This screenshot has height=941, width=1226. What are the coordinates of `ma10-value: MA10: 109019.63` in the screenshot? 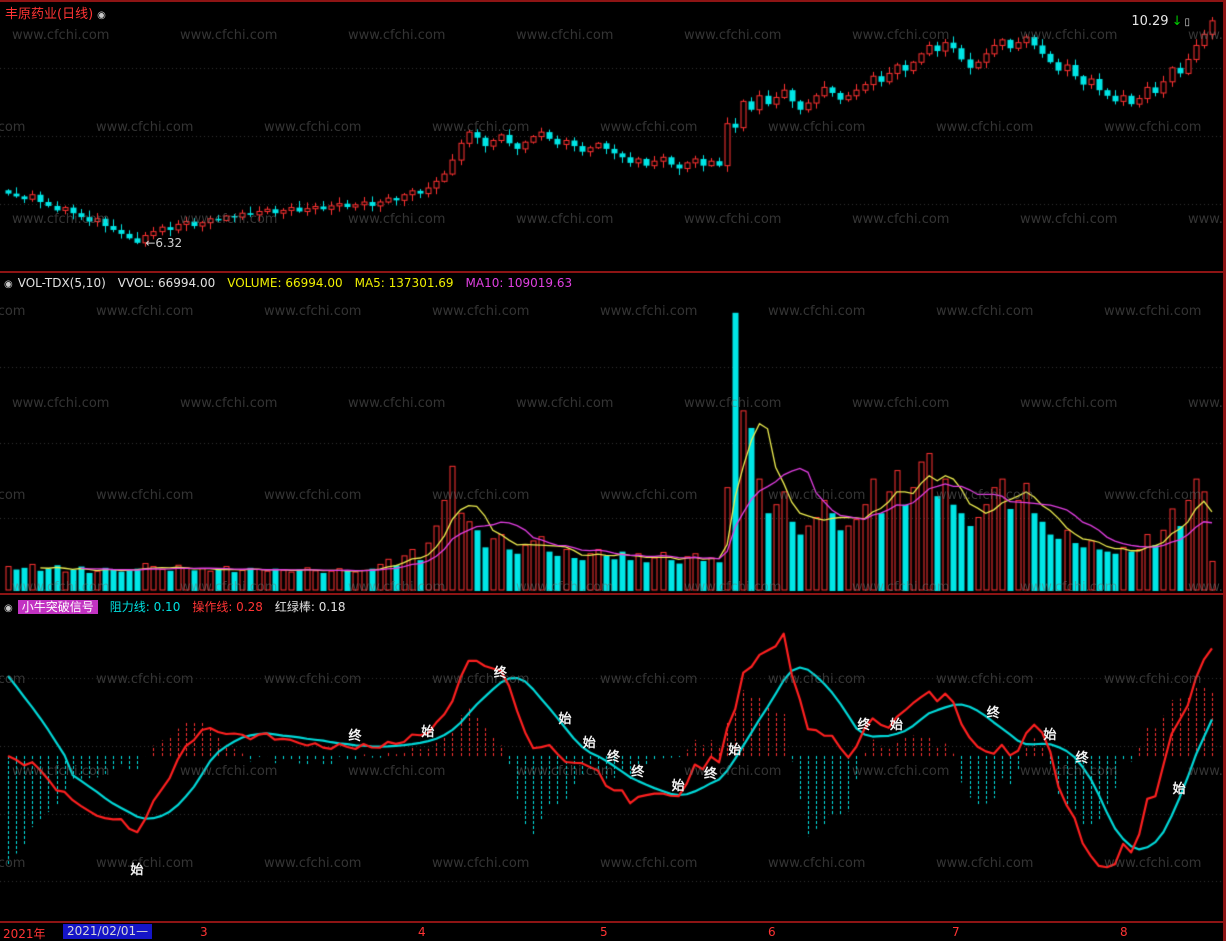 It's located at (519, 283).